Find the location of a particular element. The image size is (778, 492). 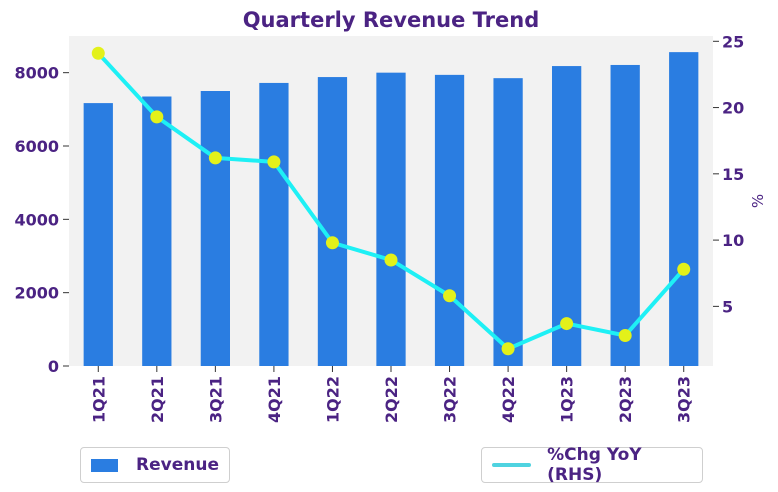

right-axis-label: % is located at coordinates (758, 201).